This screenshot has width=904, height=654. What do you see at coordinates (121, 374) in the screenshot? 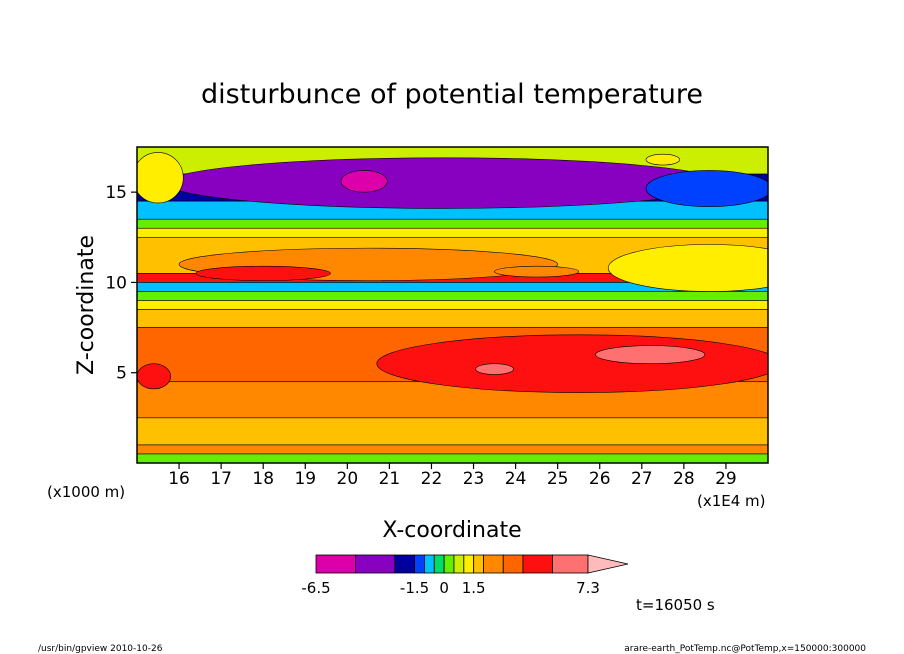
I see `y-tick-label-5: 5` at bounding box center [121, 374].